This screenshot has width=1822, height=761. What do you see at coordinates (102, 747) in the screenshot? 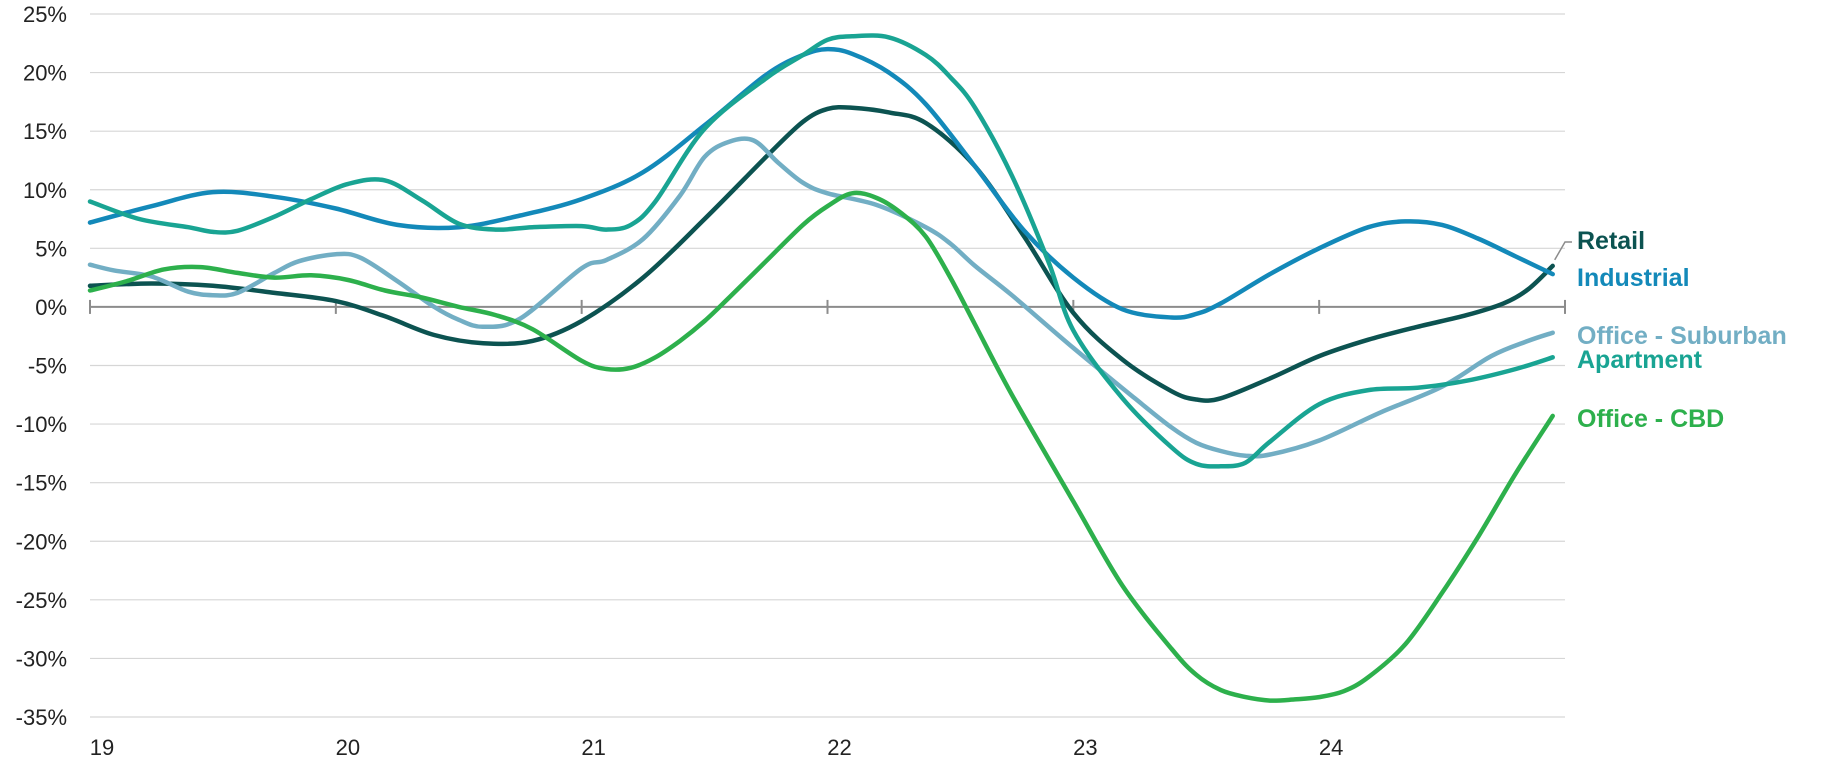
I see `x-tick-label: 19` at bounding box center [102, 747].